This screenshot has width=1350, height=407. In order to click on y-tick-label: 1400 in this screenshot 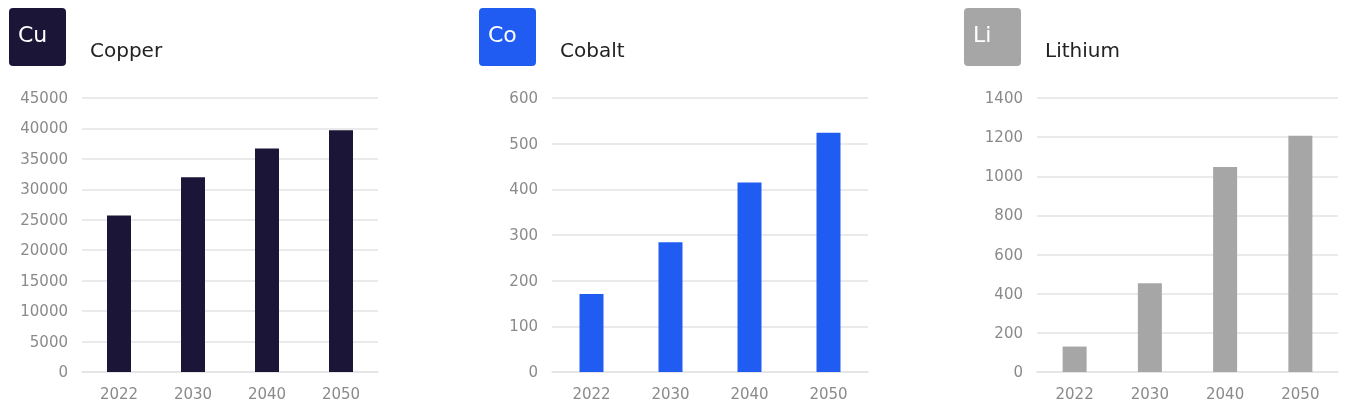, I will do `click(1003, 98)`.